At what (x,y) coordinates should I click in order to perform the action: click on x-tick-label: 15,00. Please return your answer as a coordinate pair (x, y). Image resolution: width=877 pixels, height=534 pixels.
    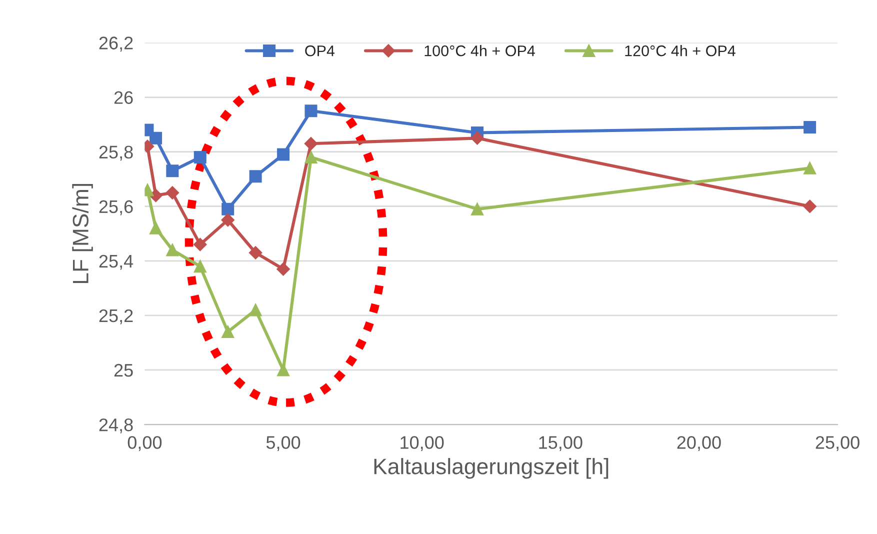
    Looking at the image, I should click on (560, 444).